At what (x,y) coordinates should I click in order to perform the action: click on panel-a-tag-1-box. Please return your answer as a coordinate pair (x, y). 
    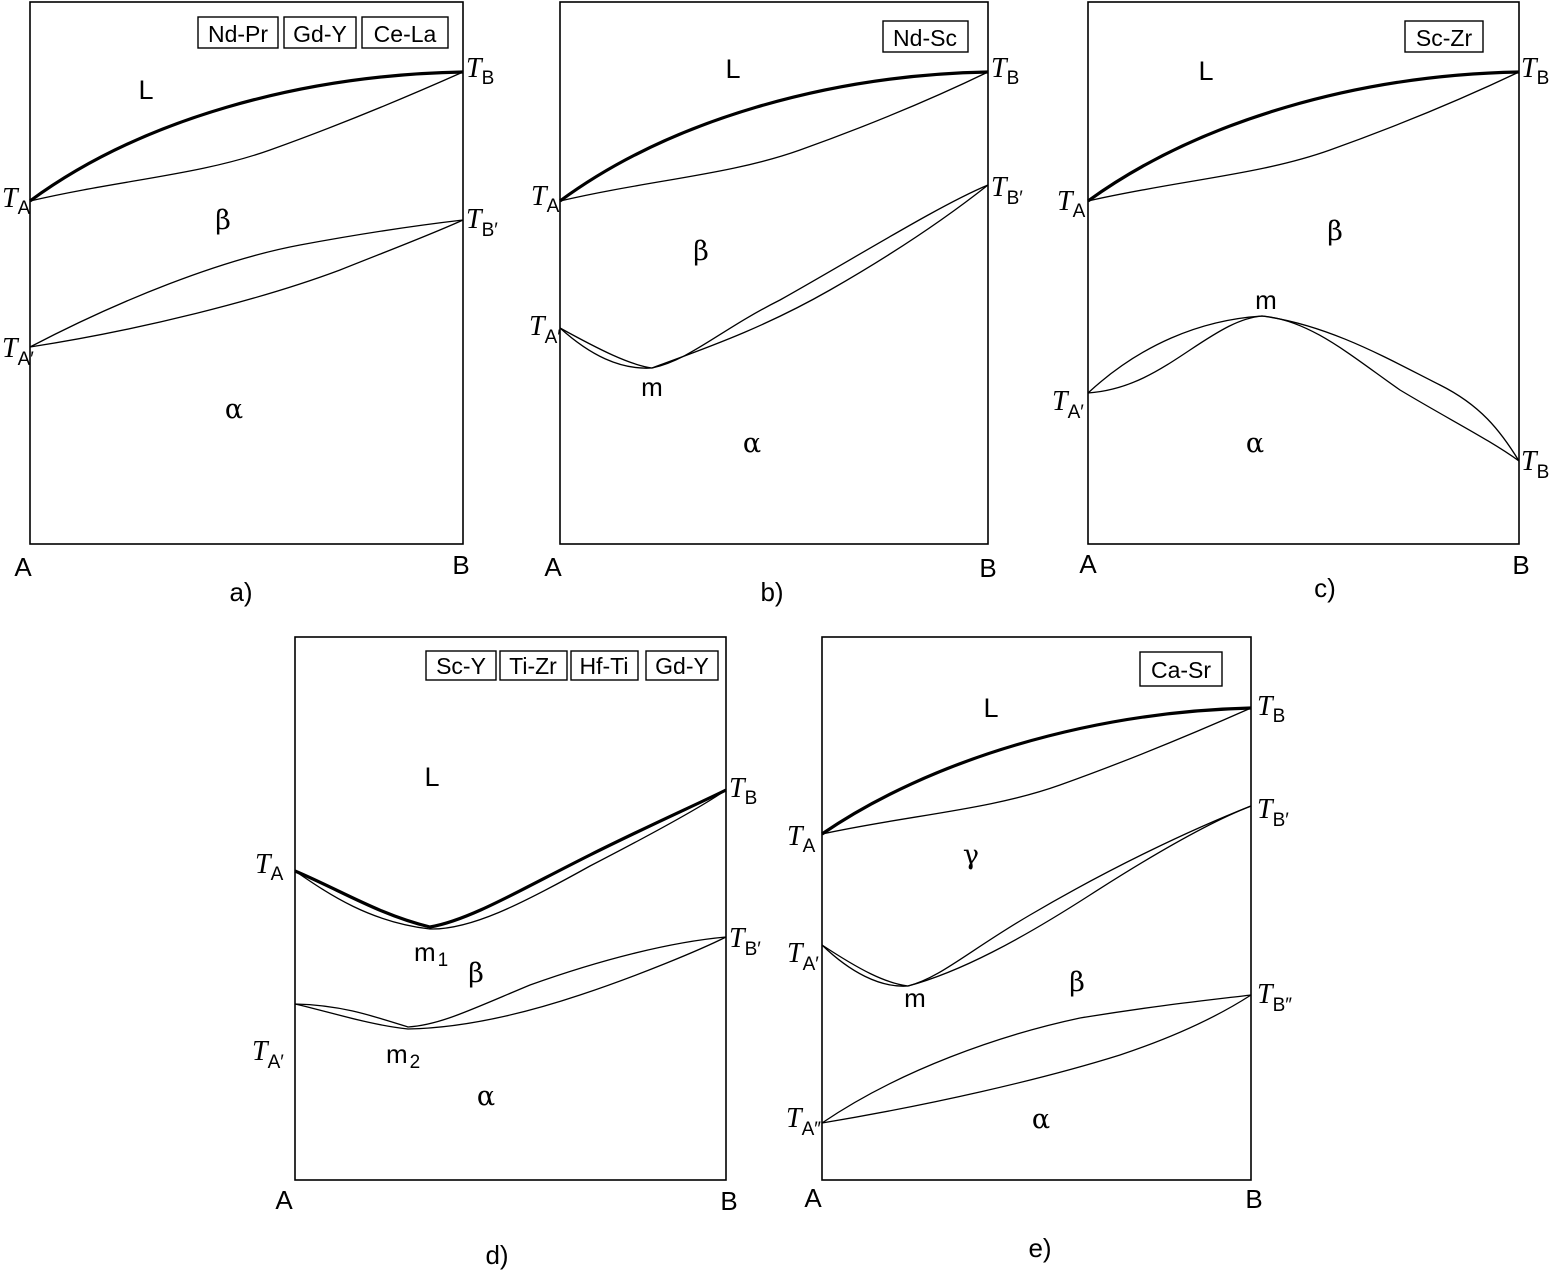
    Looking at the image, I should click on (238, 32).